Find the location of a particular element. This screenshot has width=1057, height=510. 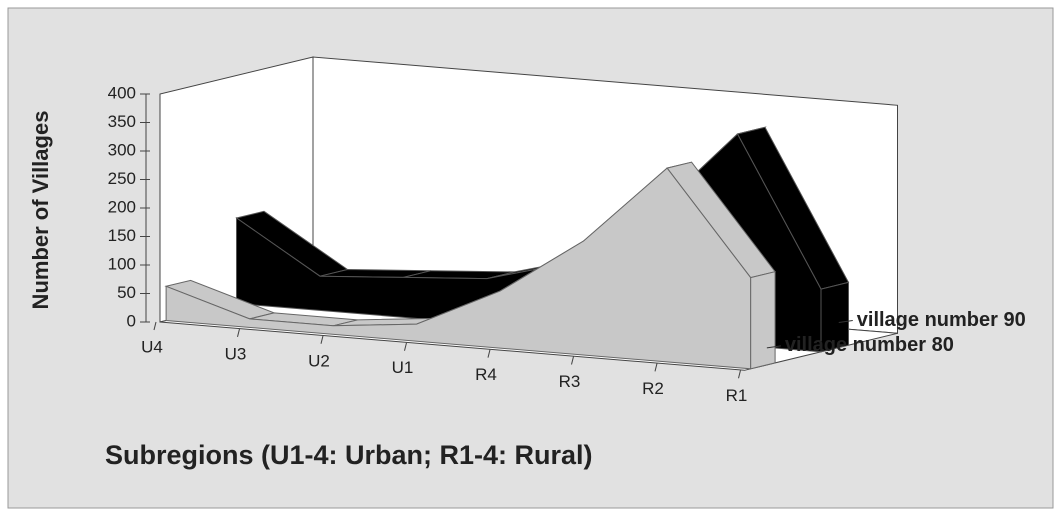

y-tick-label: 50 is located at coordinates (126, 292).